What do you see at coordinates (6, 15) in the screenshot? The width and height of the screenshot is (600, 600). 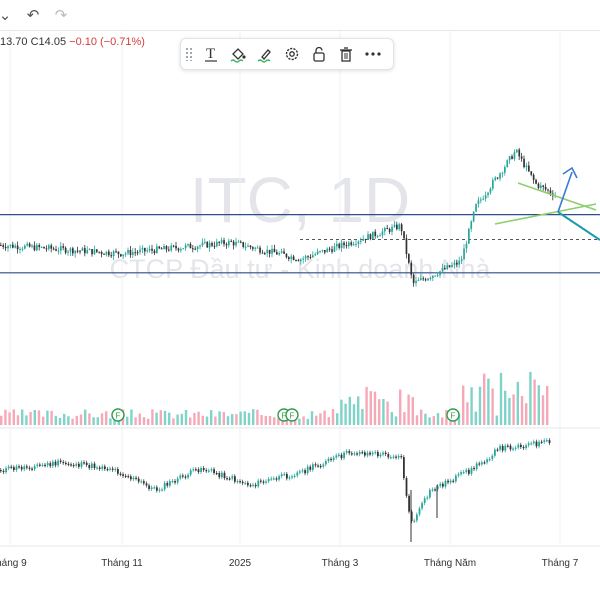 I see `chevron-down-icon: ⌄` at bounding box center [6, 15].